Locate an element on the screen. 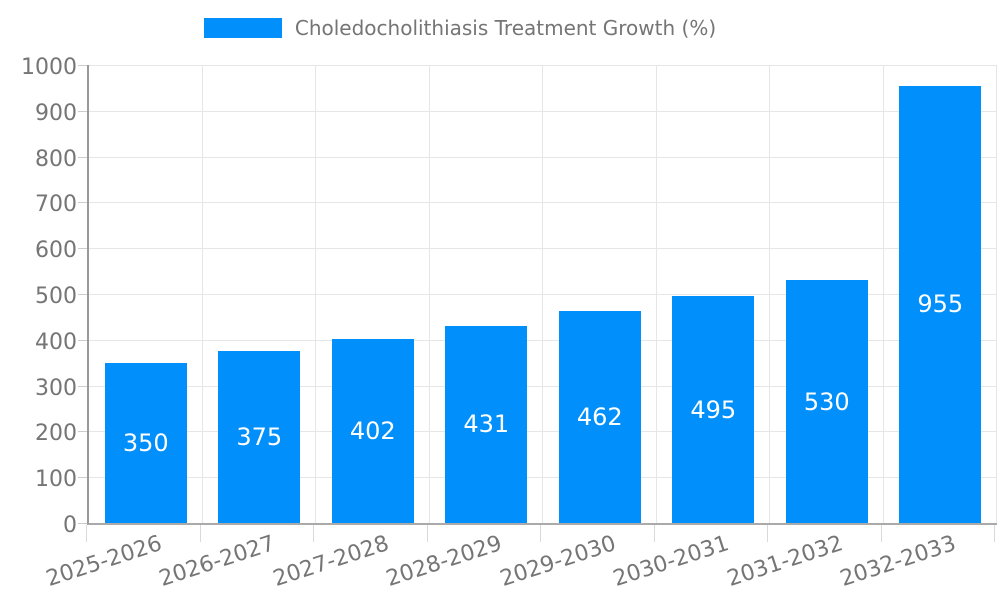  bar-2029-2030: 462 is located at coordinates (599, 417).